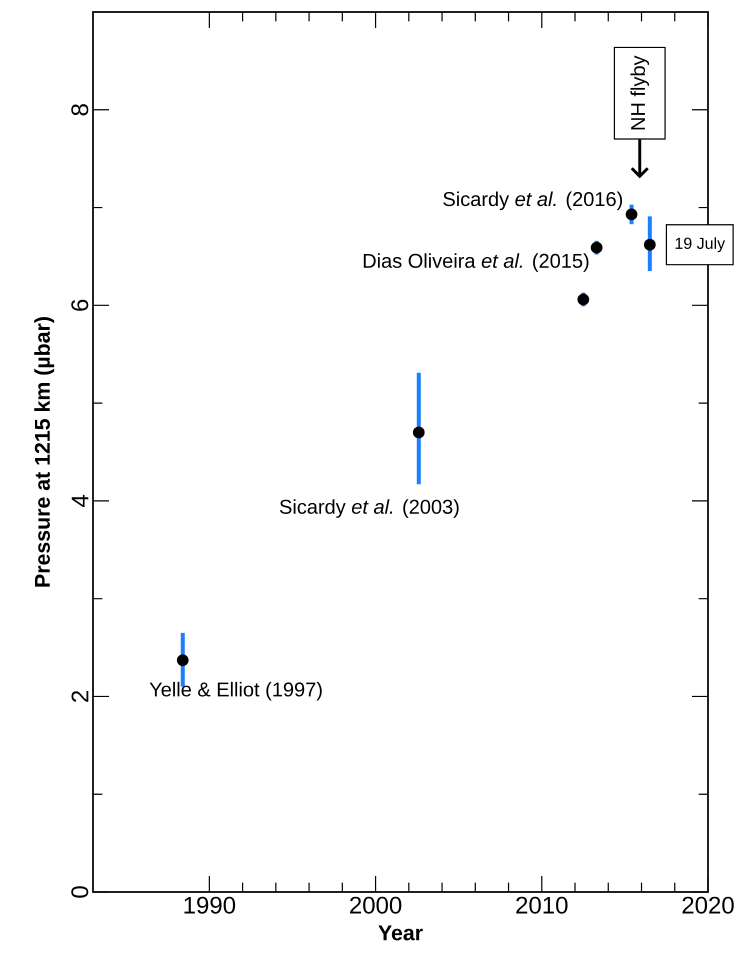 Image resolution: width=750 pixels, height=973 pixels. I want to click on annotation: NH flyby, so click(640, 93).